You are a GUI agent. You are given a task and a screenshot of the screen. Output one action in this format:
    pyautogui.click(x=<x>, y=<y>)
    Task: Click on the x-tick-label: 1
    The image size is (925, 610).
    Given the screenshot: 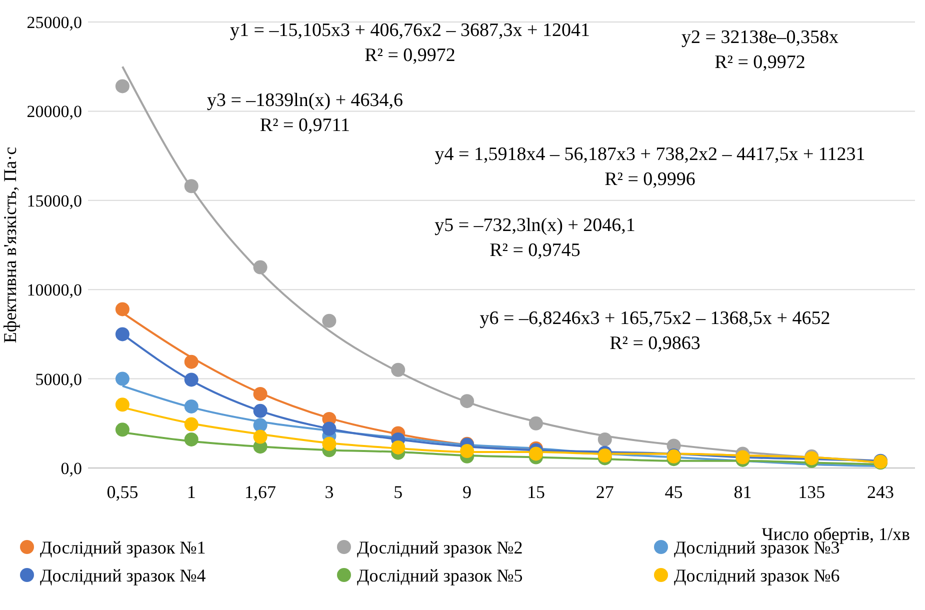 What is the action you would take?
    pyautogui.click(x=191, y=492)
    